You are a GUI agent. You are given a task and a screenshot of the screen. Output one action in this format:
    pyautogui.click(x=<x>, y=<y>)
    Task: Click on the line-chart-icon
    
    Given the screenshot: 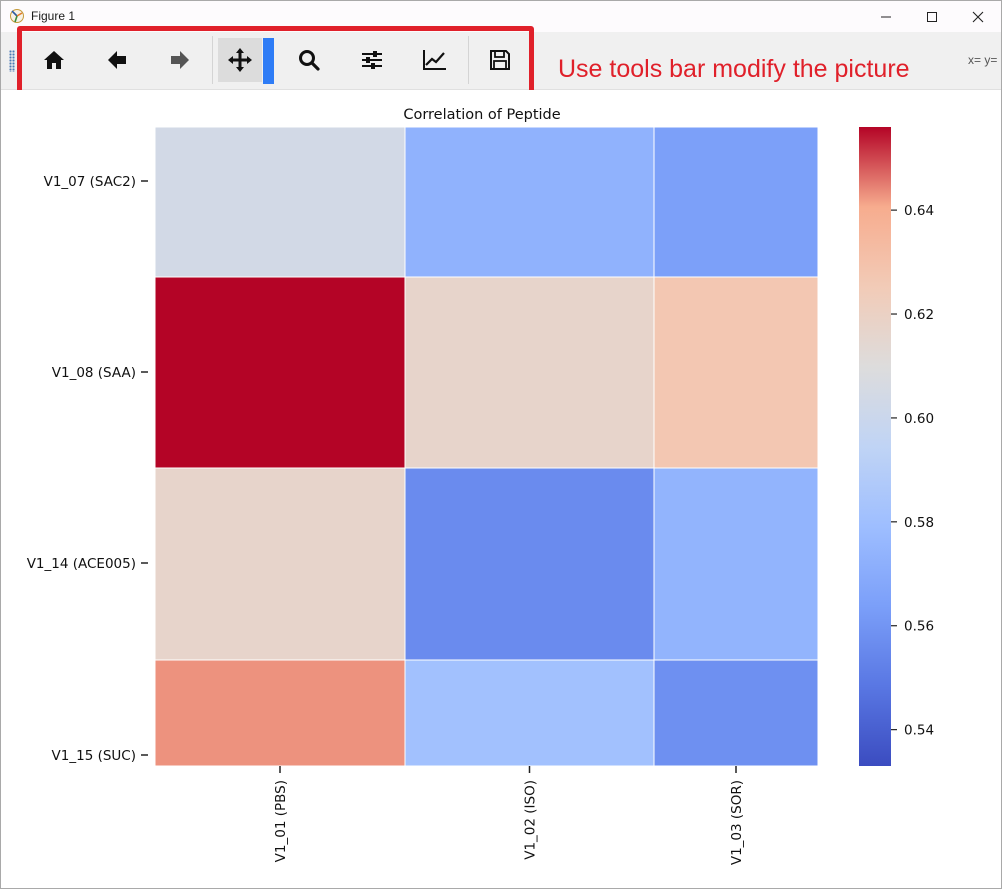 What is the action you would take?
    pyautogui.click(x=434, y=60)
    